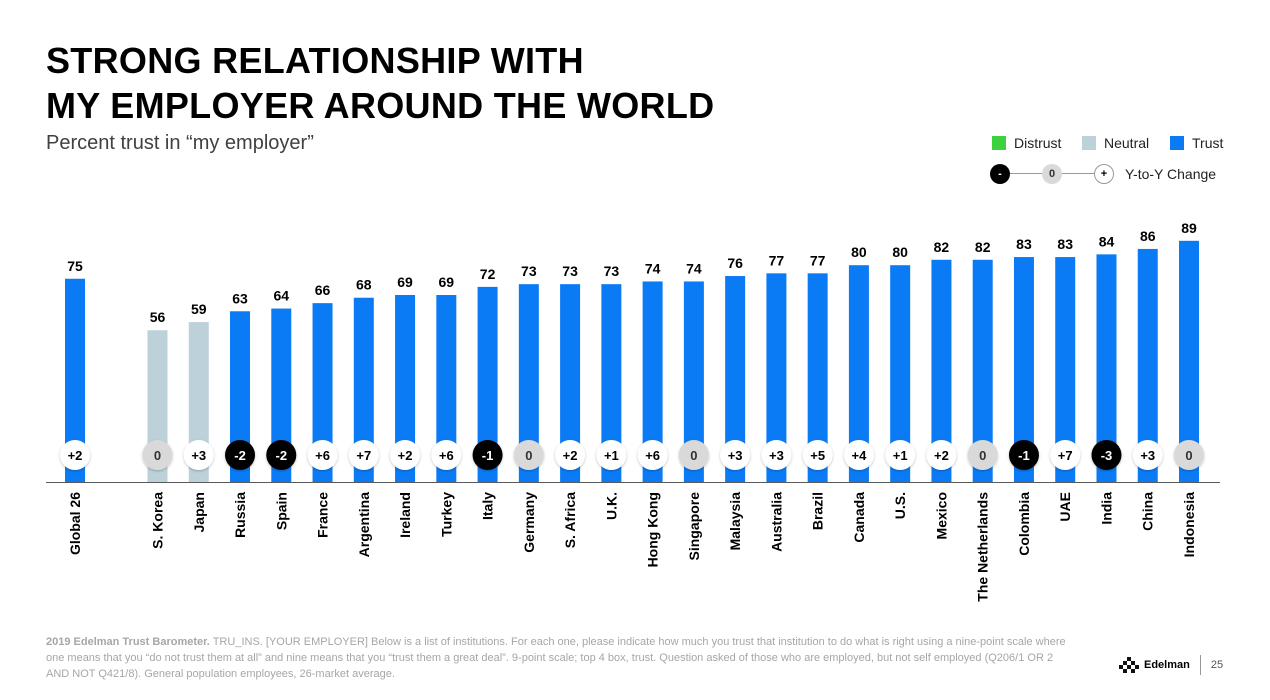 The image size is (1270, 700). Describe the element at coordinates (364, 525) in the screenshot. I see `x-tick-label: Argentina` at that location.